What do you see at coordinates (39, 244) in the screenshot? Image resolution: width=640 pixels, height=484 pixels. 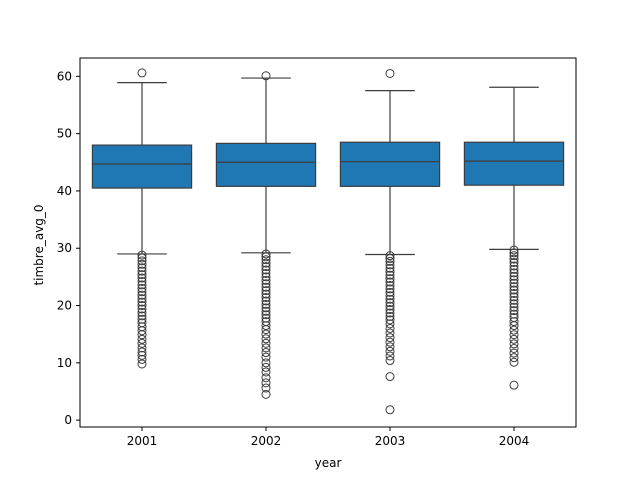 I see `y-axis-label: timbre_avg_0` at bounding box center [39, 244].